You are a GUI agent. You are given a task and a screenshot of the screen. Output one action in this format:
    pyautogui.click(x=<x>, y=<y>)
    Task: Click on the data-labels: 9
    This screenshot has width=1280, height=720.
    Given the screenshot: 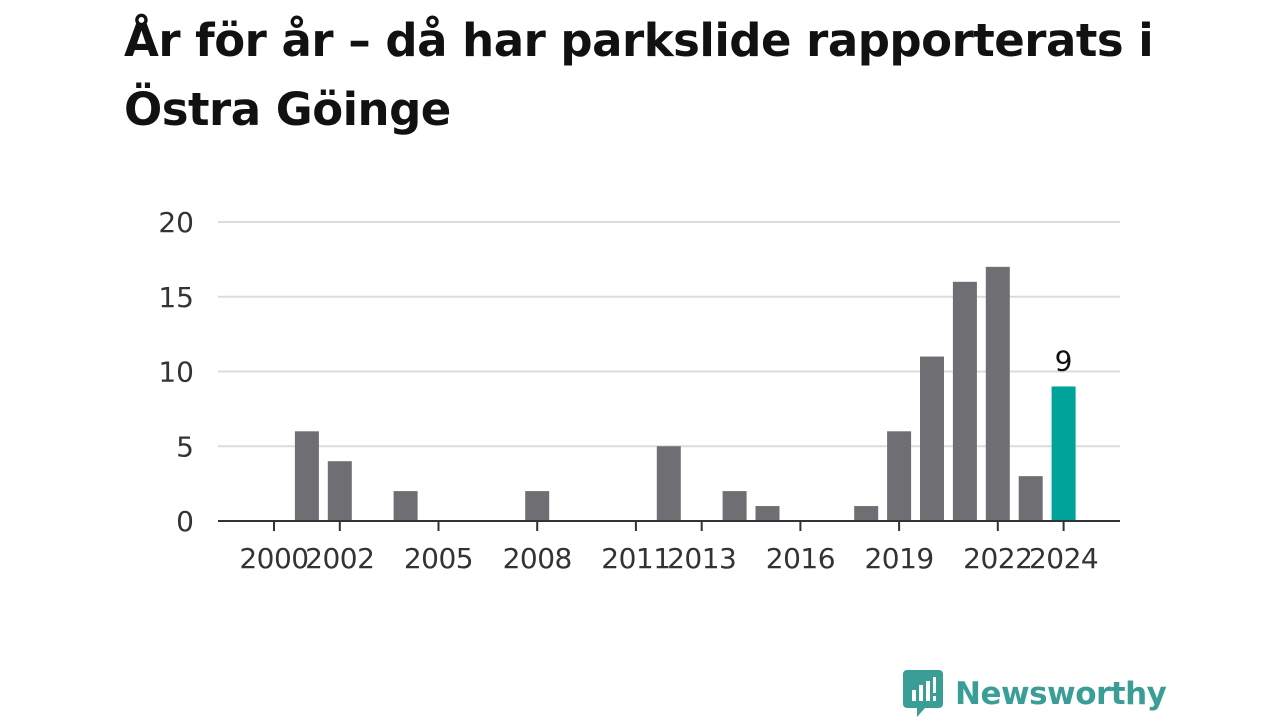 What is the action you would take?
    pyautogui.click(x=1064, y=360)
    